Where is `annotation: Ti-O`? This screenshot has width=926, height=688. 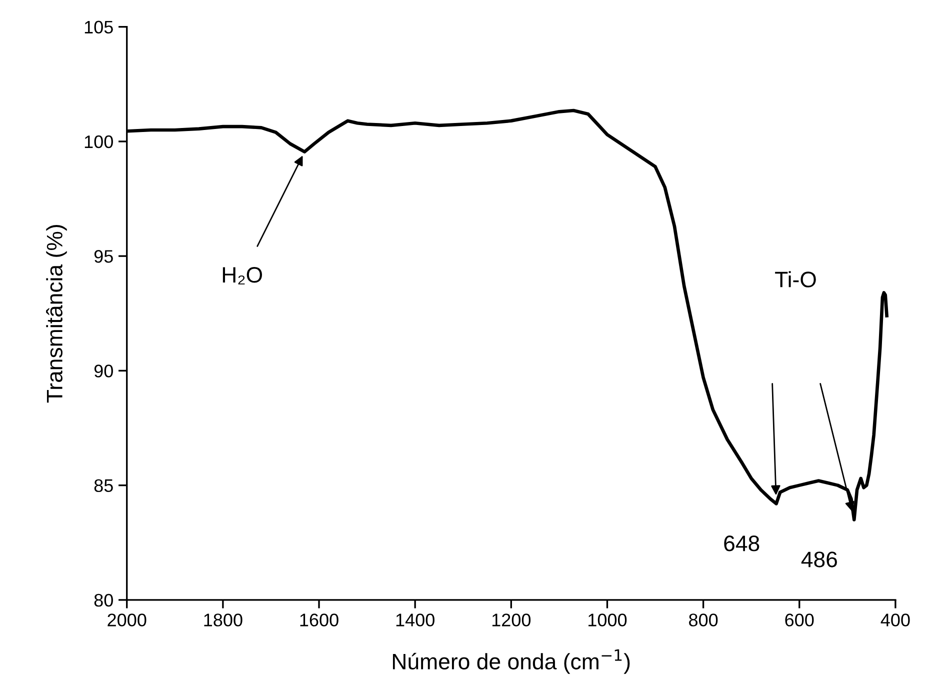 annotation: Ti-O is located at coordinates (795, 279).